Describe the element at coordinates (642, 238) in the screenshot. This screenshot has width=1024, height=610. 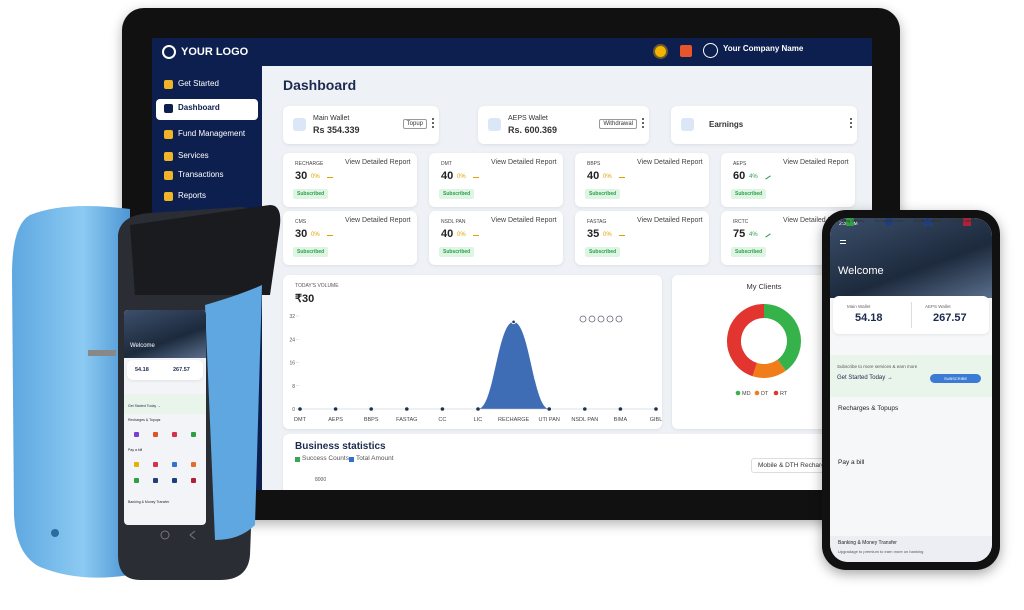
I see `service-card: FASTAG View Detailed Report 35 0% Subscribed` at that location.